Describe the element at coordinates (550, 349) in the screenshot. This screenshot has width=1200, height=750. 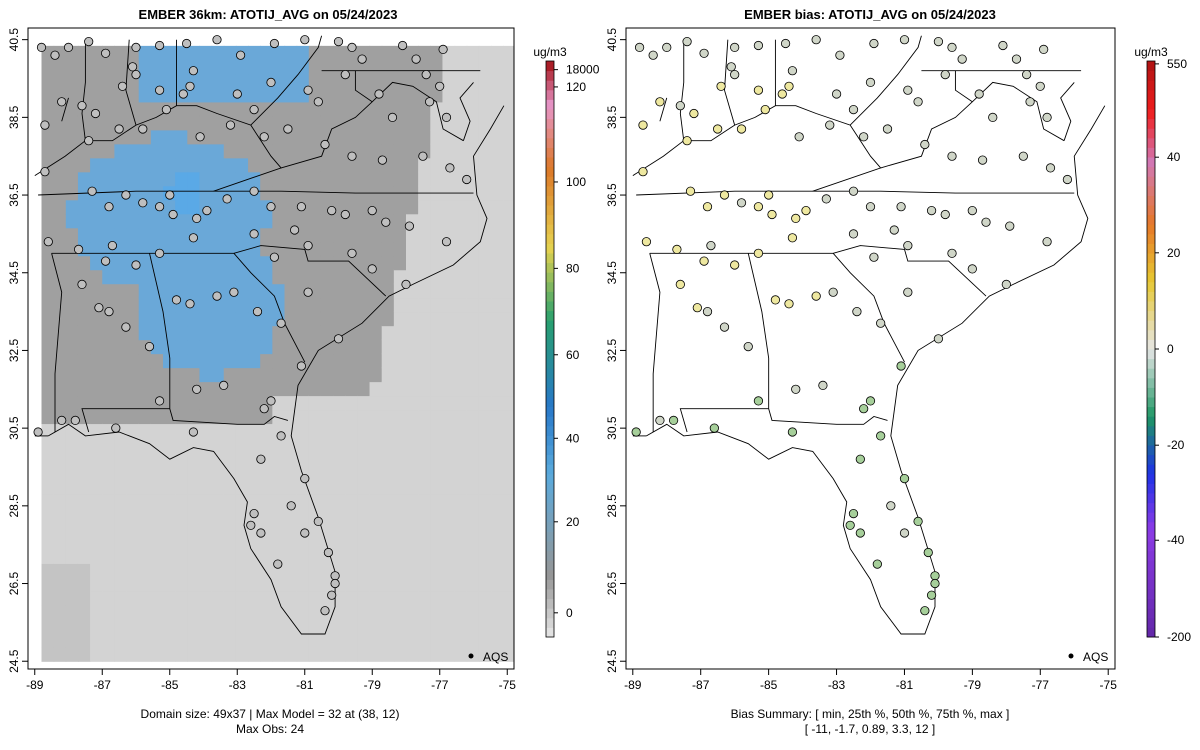
I see `colorbar-frame` at that location.